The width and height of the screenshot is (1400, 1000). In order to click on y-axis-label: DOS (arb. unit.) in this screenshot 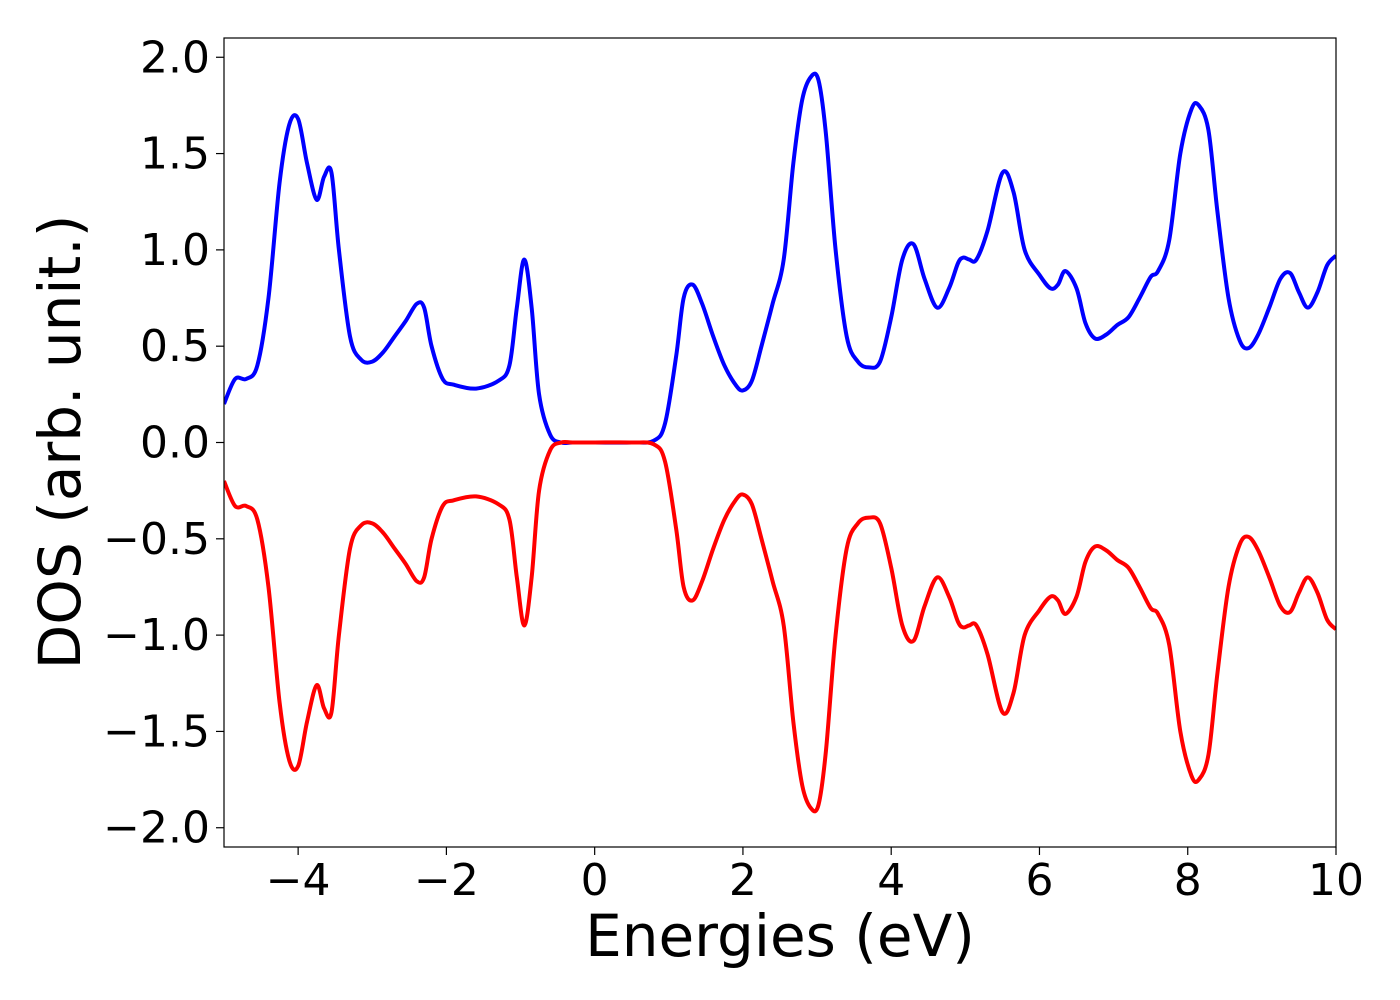, I will do `click(60, 442)`.